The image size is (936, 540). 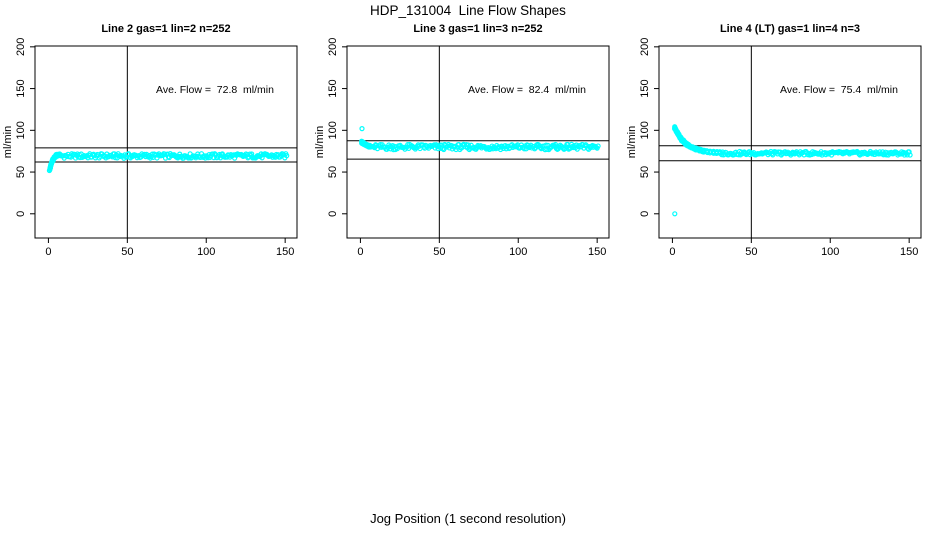 What do you see at coordinates (462, 148) in the screenshot?
I see `panel-line-3-plot: 0 50 100 150 0 50 100 150 200 ml/min` at bounding box center [462, 148].